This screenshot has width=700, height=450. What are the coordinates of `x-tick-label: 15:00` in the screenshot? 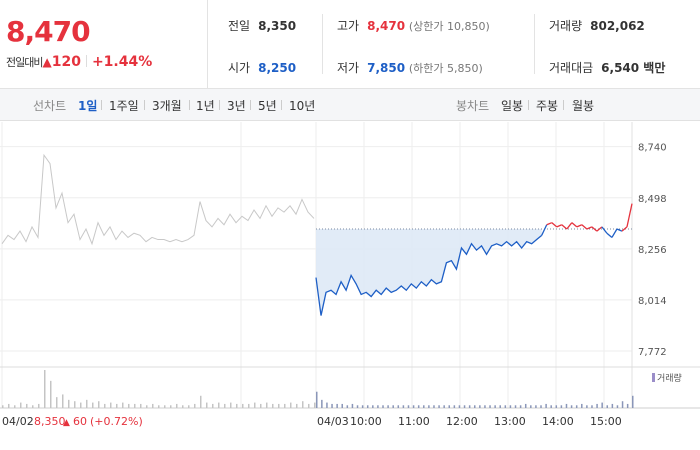 It's located at (606, 421).